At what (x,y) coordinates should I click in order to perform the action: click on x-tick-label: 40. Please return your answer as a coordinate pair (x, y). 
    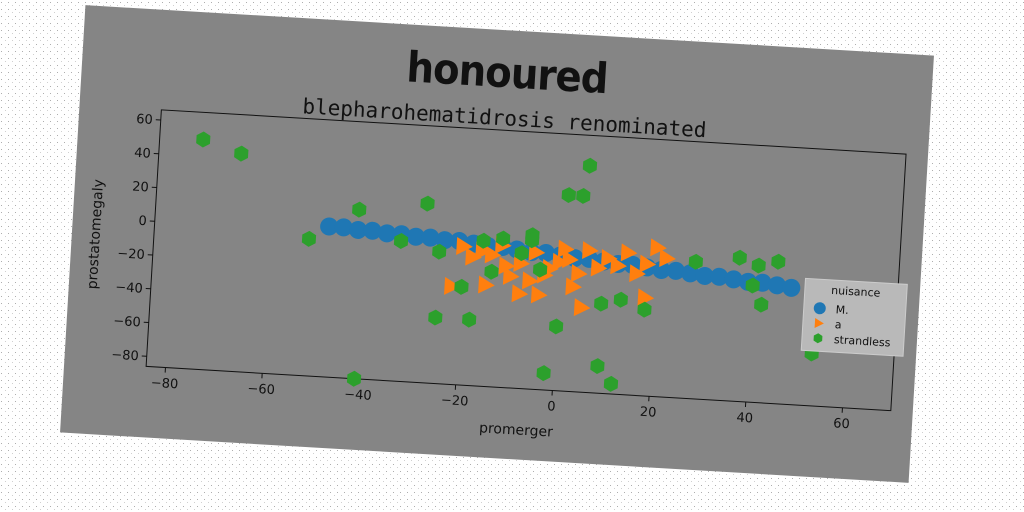
    Looking at the image, I should click on (744, 419).